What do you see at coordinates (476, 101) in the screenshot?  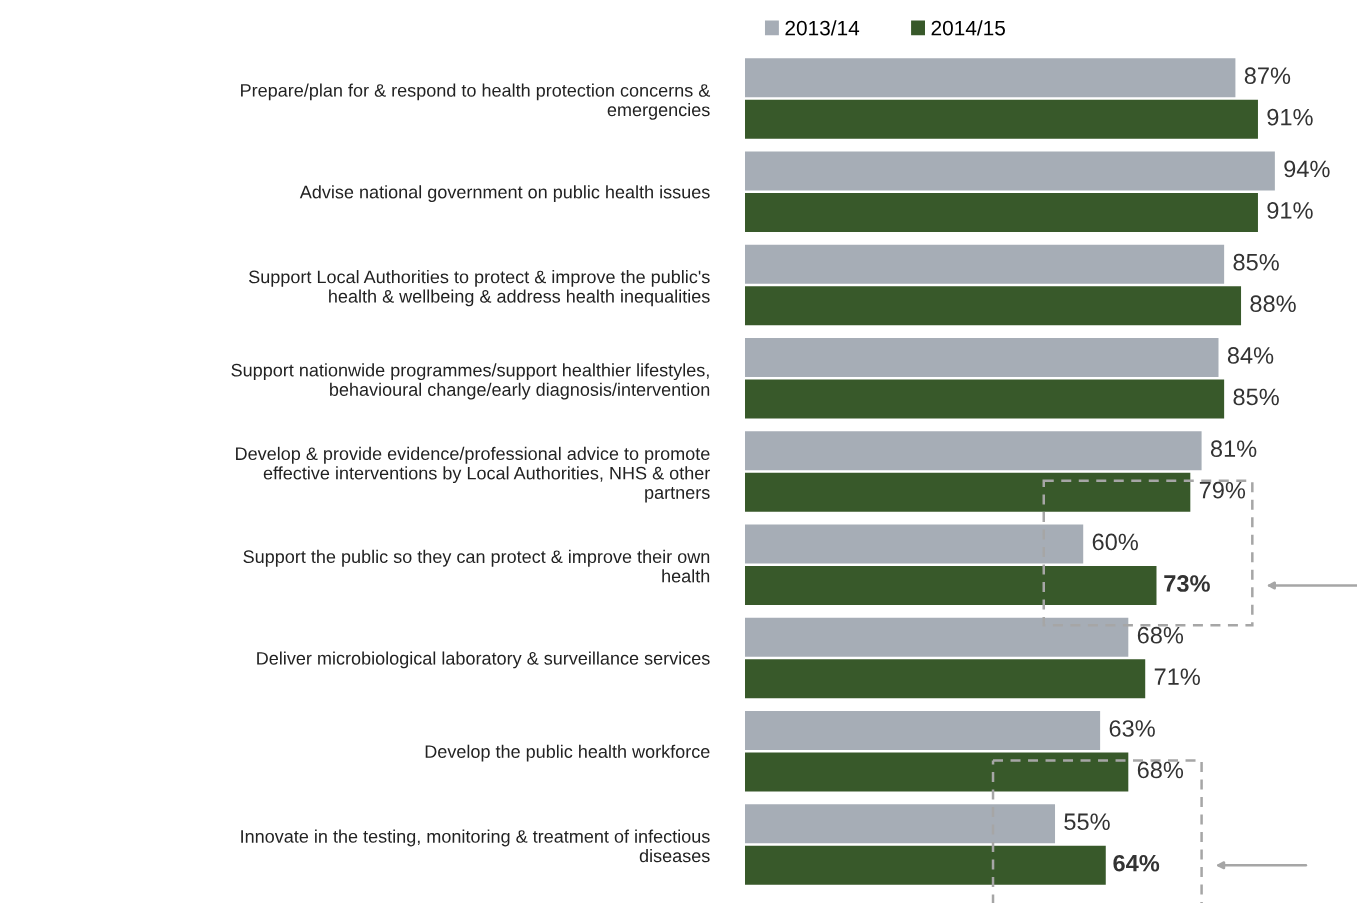 I see `y-tick-label: Prepare/plan for & respond to health protection concerns & emergencies` at bounding box center [476, 101].